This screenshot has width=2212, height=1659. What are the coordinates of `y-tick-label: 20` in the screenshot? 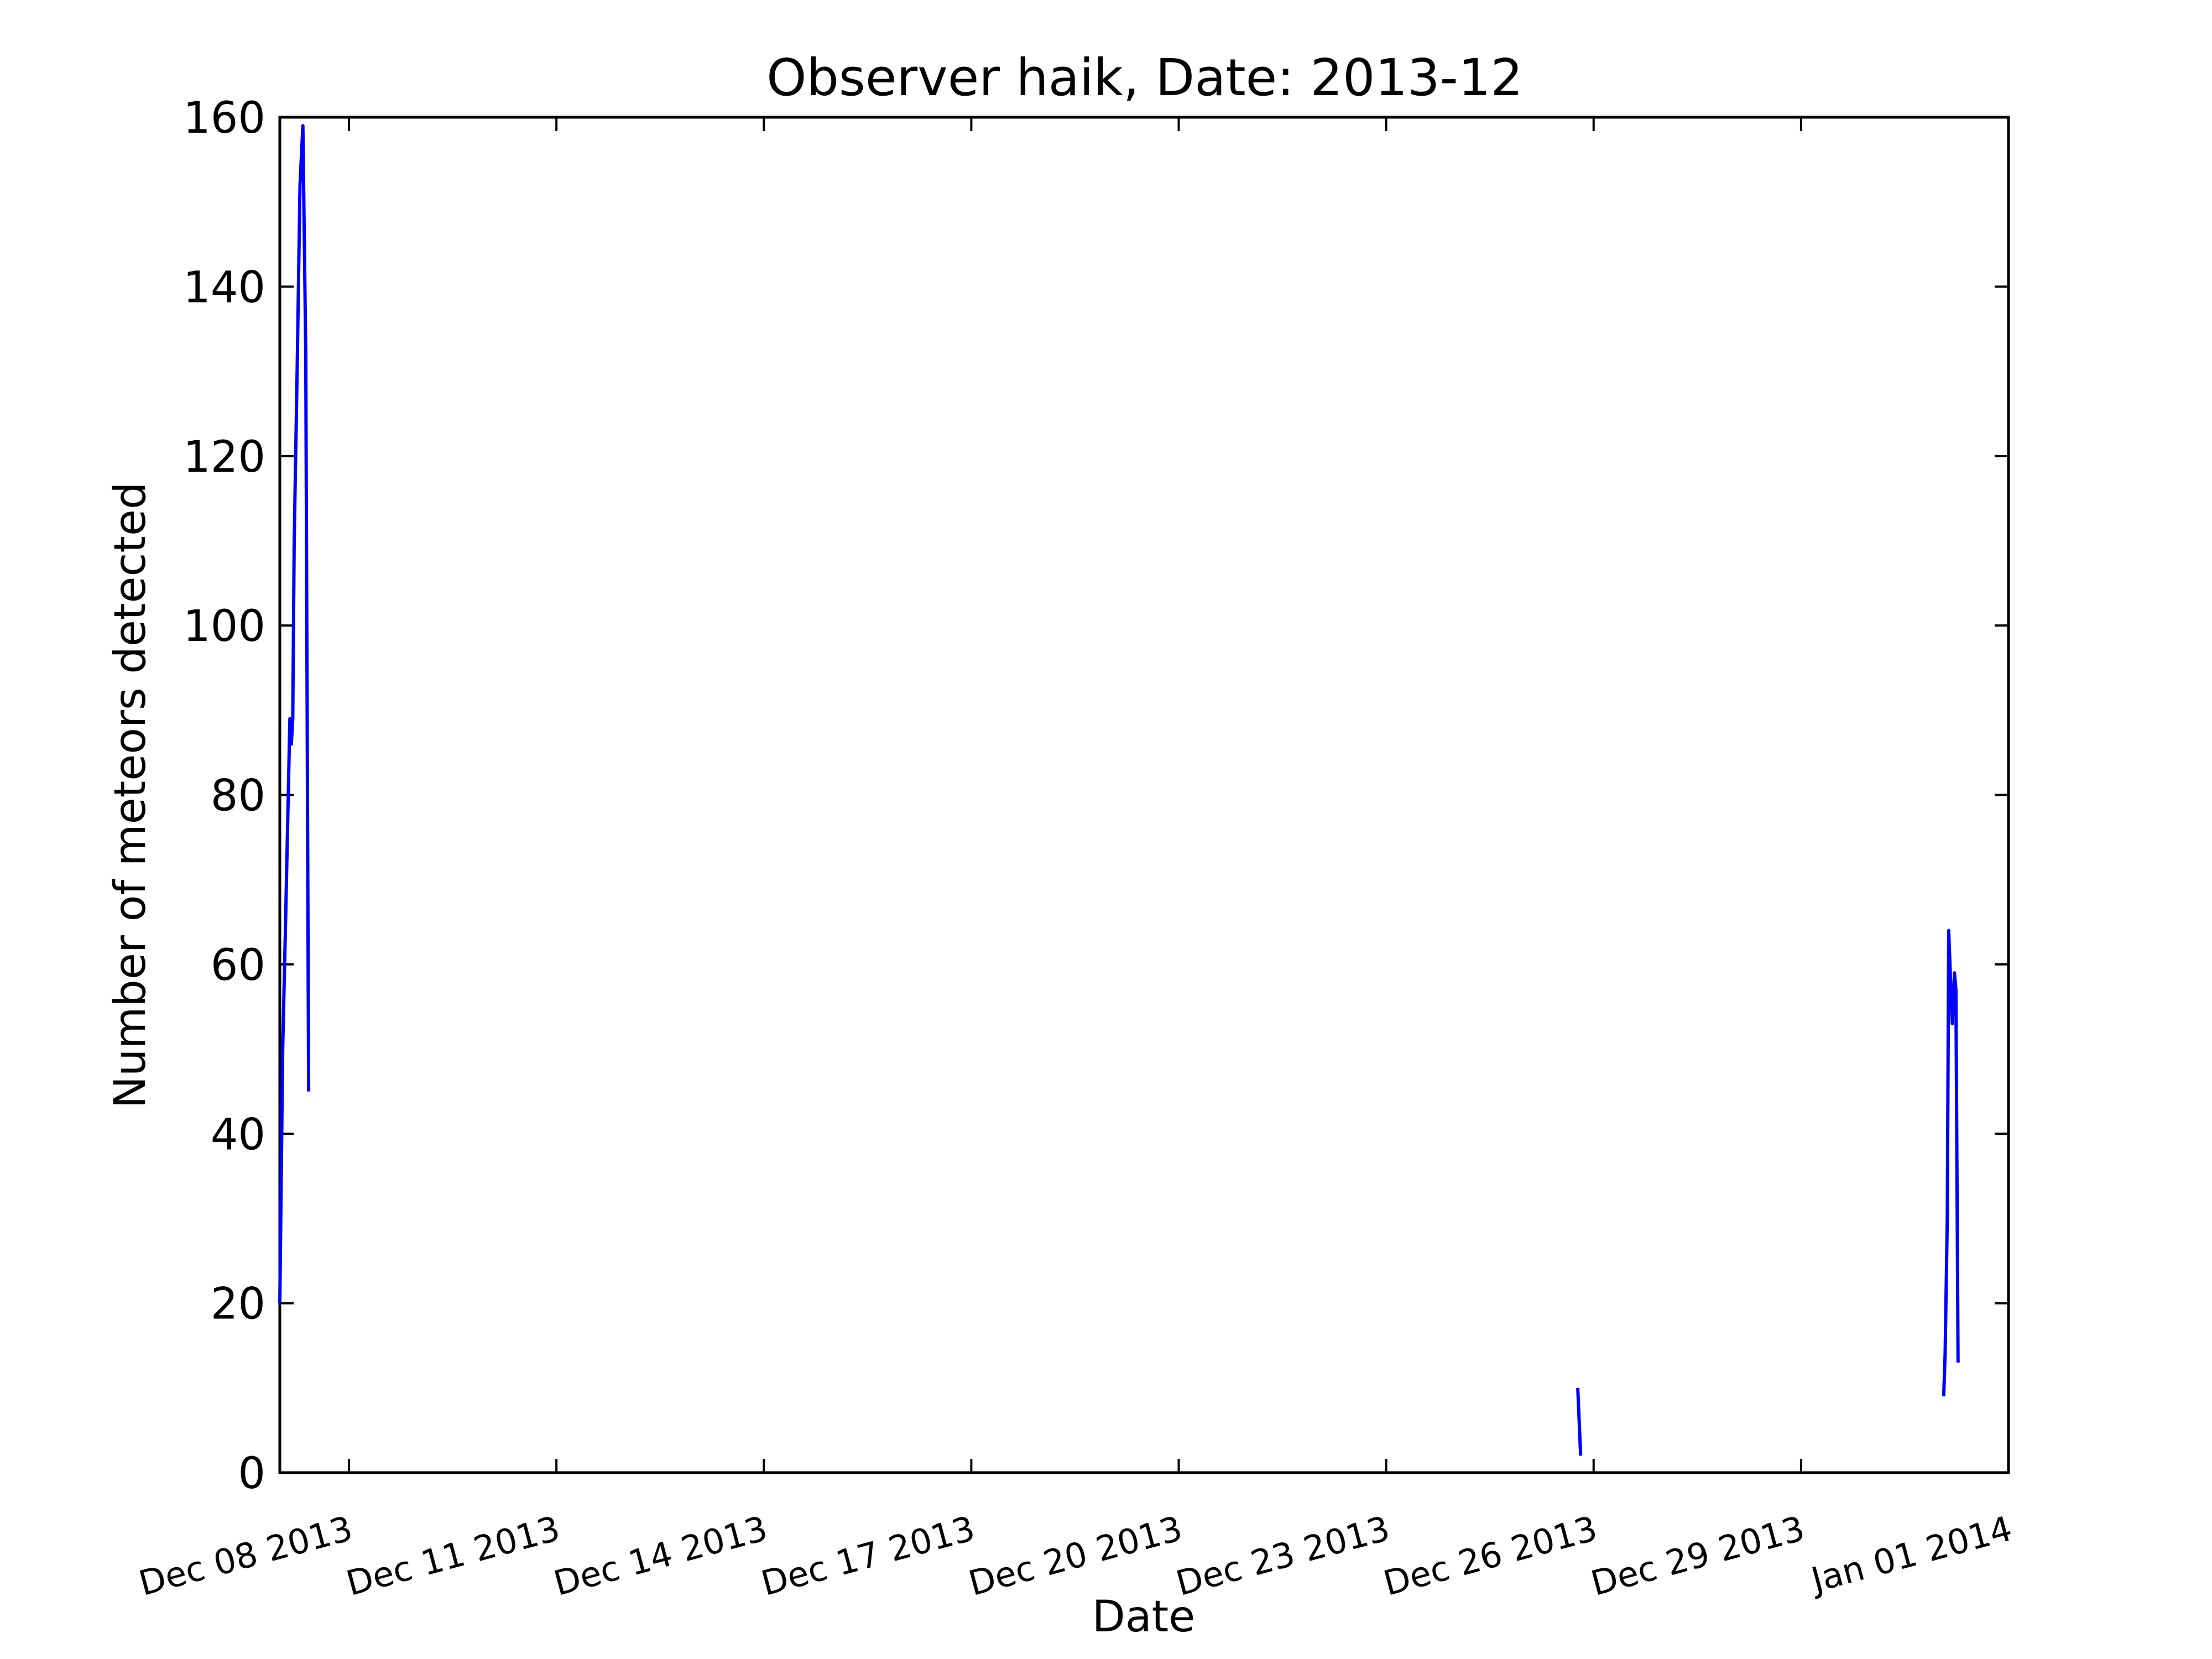 It's located at (238, 1305).